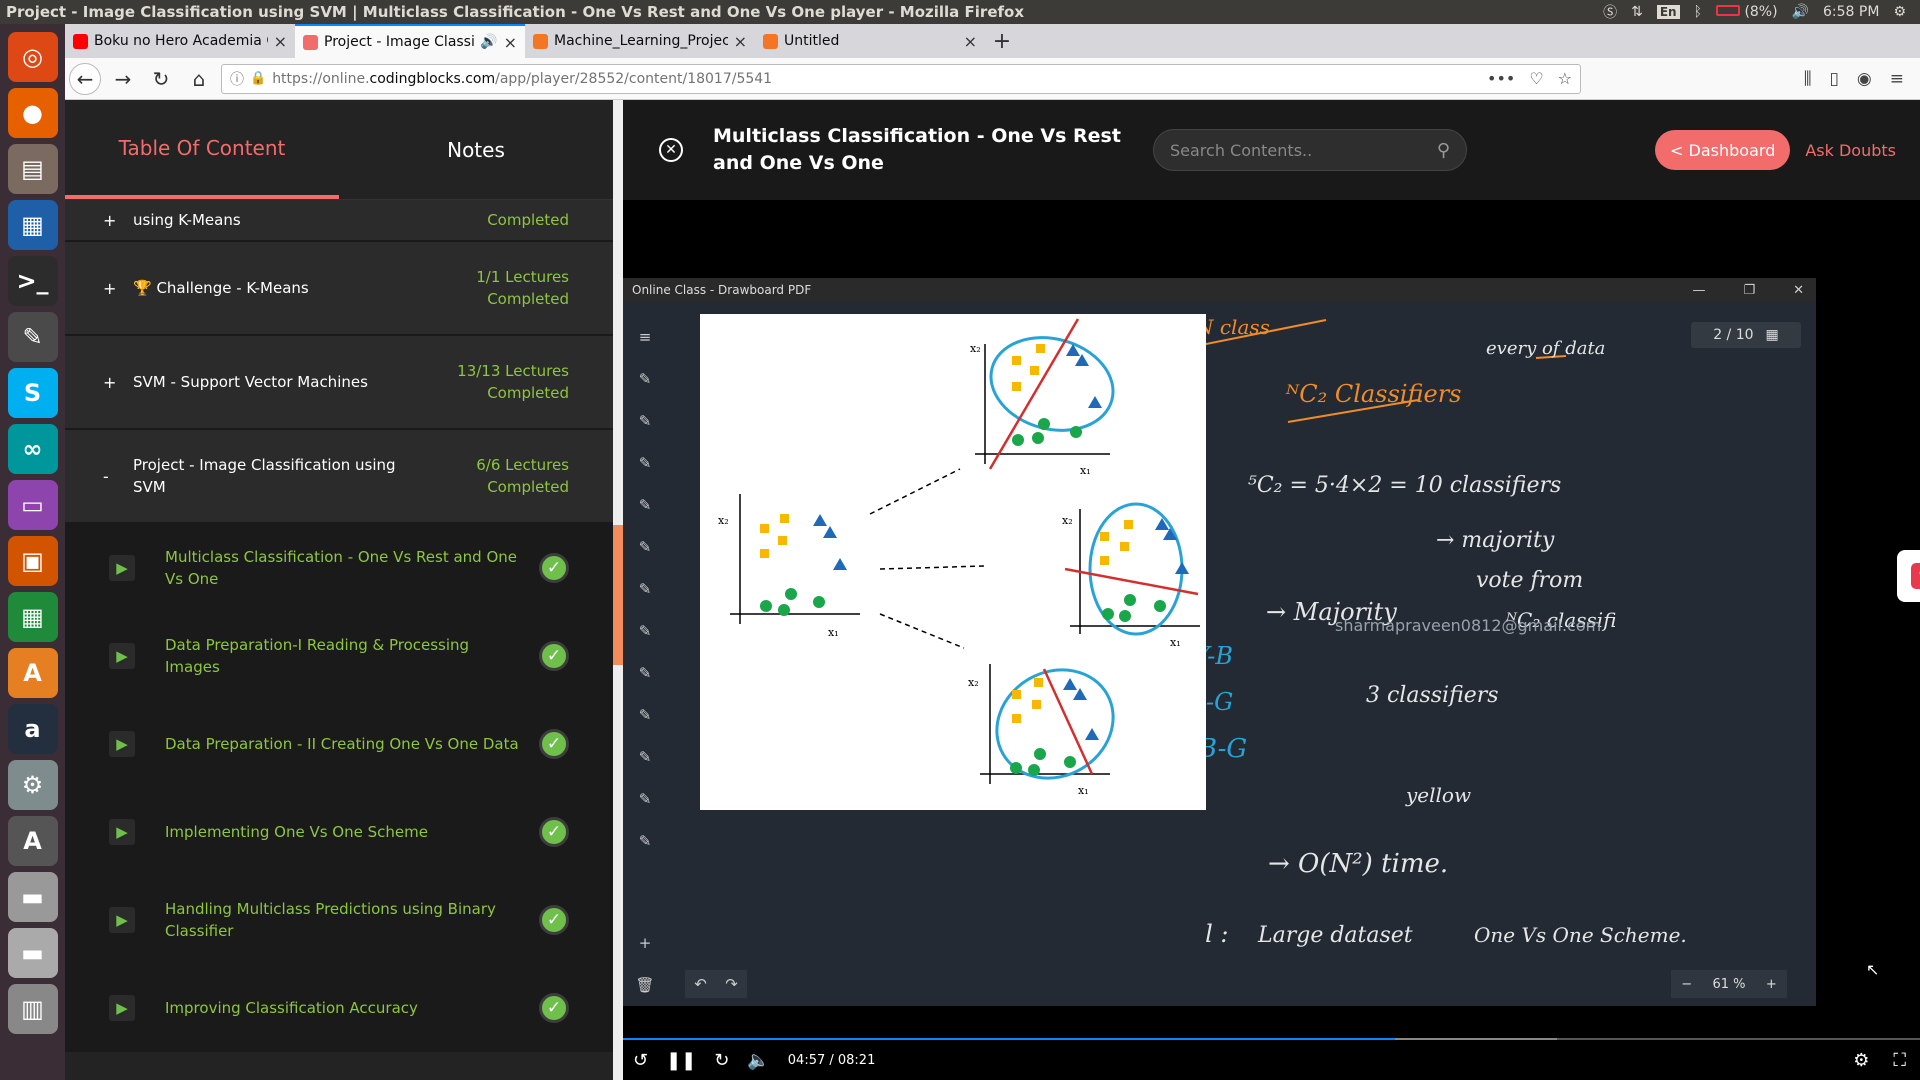 The image size is (1920, 1080). I want to click on lecture-item: ▶ Improving Classification Accuracy ✓, so click(339, 1008).